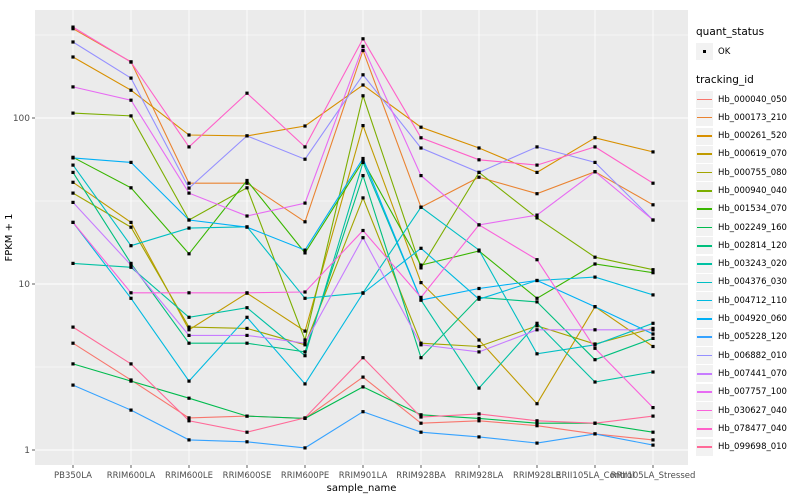  Describe the element at coordinates (247, 476) in the screenshot. I see `x-tick-label: RRIM600SE` at that location.